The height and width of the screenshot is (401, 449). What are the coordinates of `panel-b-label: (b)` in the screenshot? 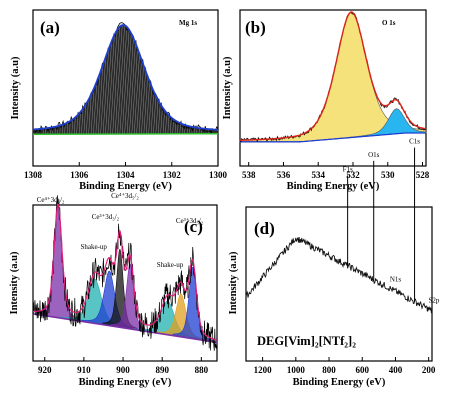 It's located at (255, 27).